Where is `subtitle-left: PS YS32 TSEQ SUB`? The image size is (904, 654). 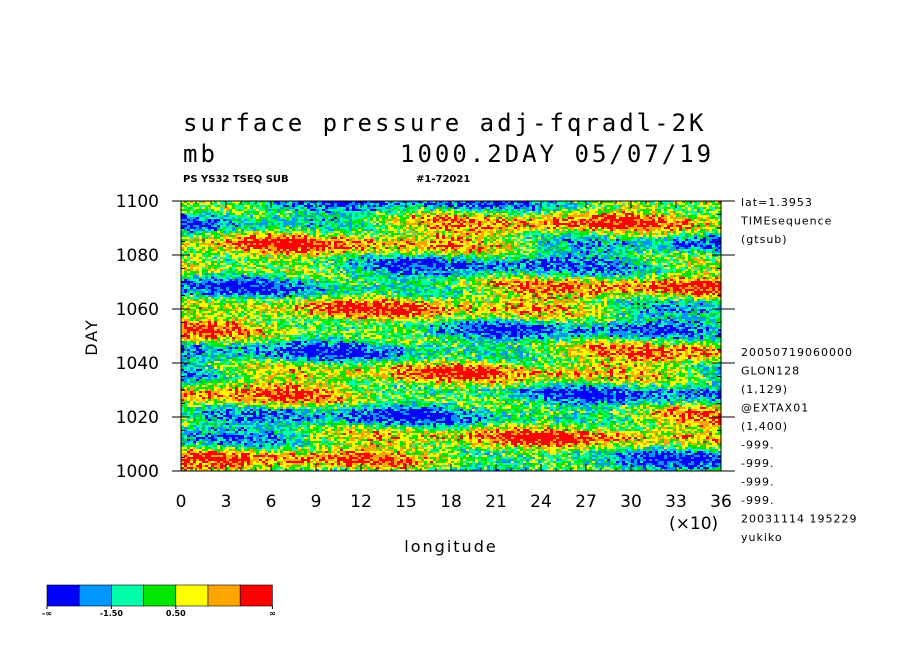 subtitle-left: PS YS32 TSEQ SUB is located at coordinates (236, 179).